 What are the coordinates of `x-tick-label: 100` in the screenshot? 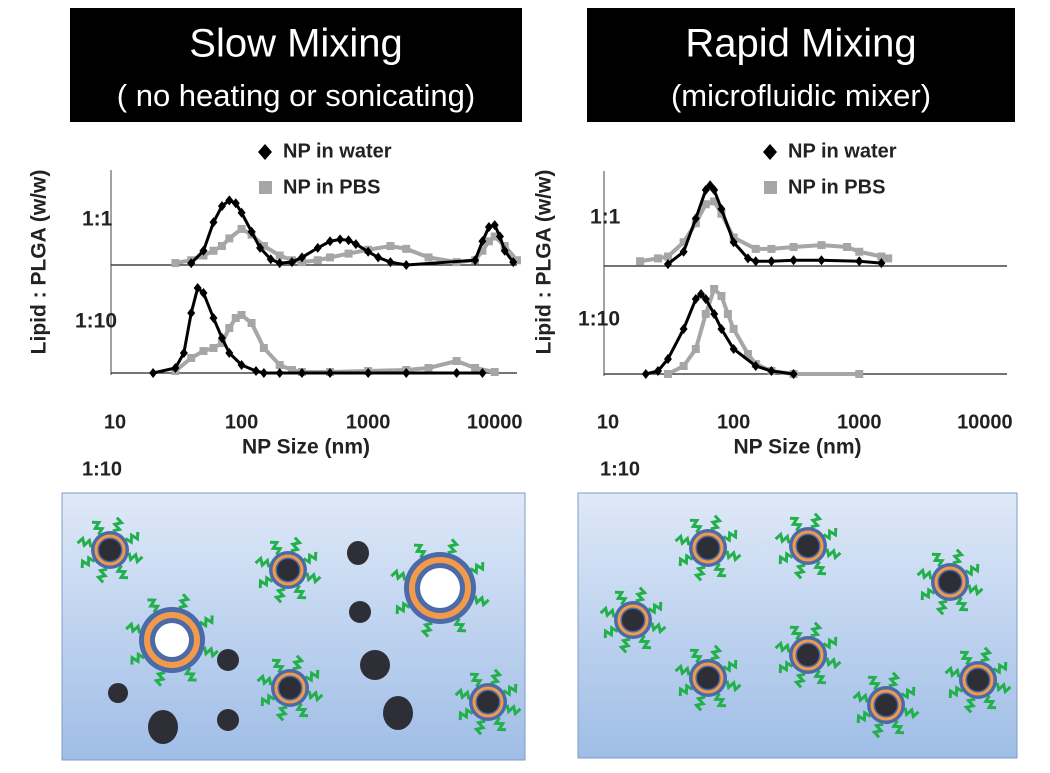 It's located at (241, 422).